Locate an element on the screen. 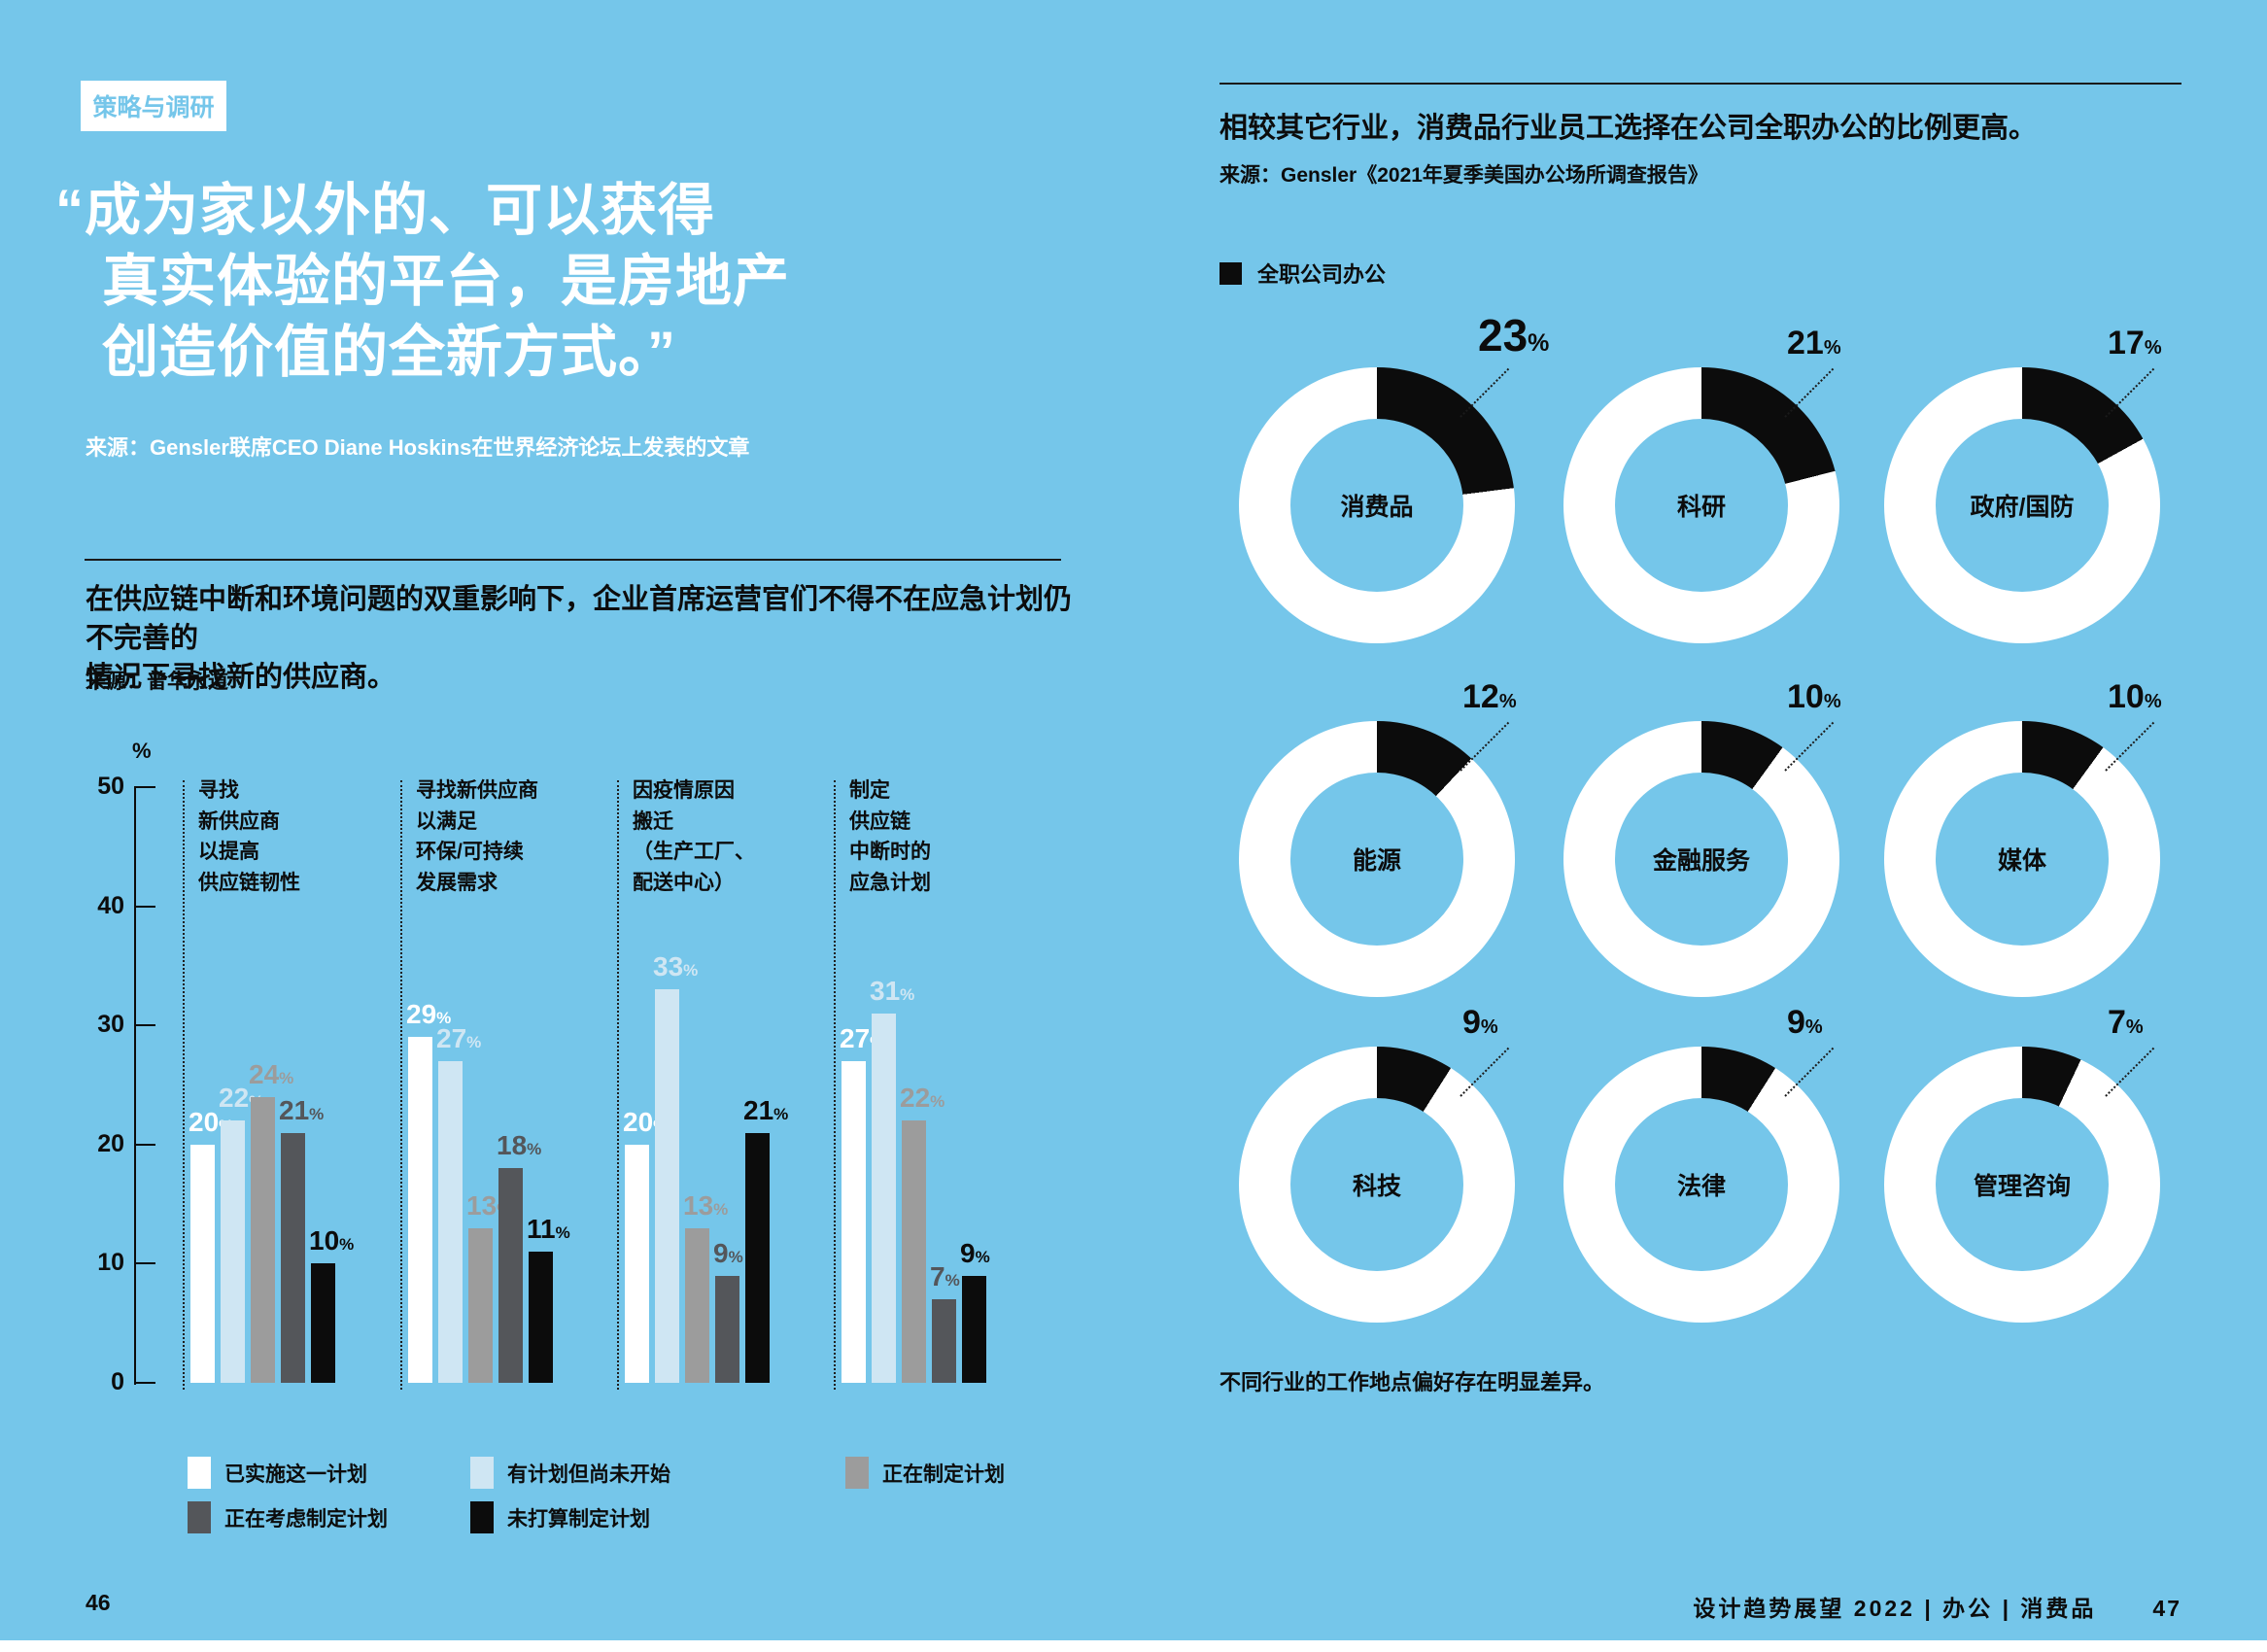 The image size is (2267, 1652). right-divider is located at coordinates (1700, 84).